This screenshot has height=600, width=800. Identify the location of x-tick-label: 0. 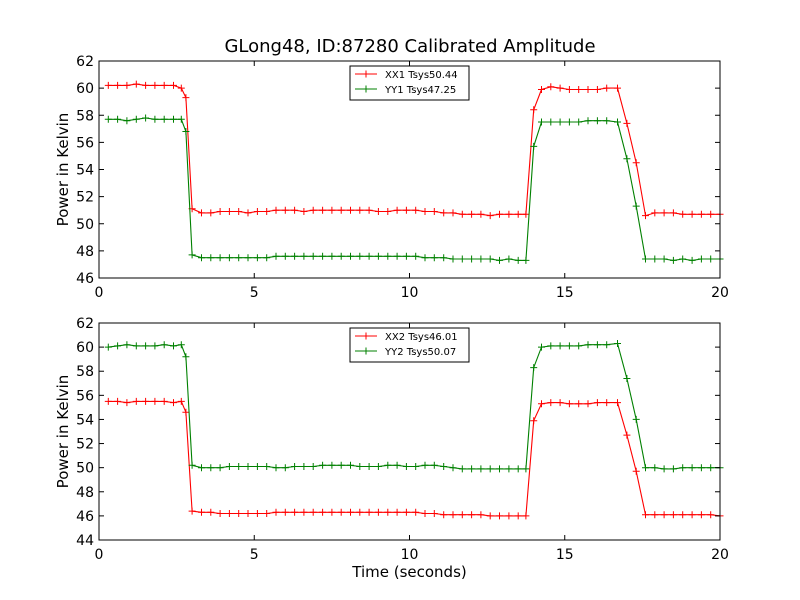
(99, 293).